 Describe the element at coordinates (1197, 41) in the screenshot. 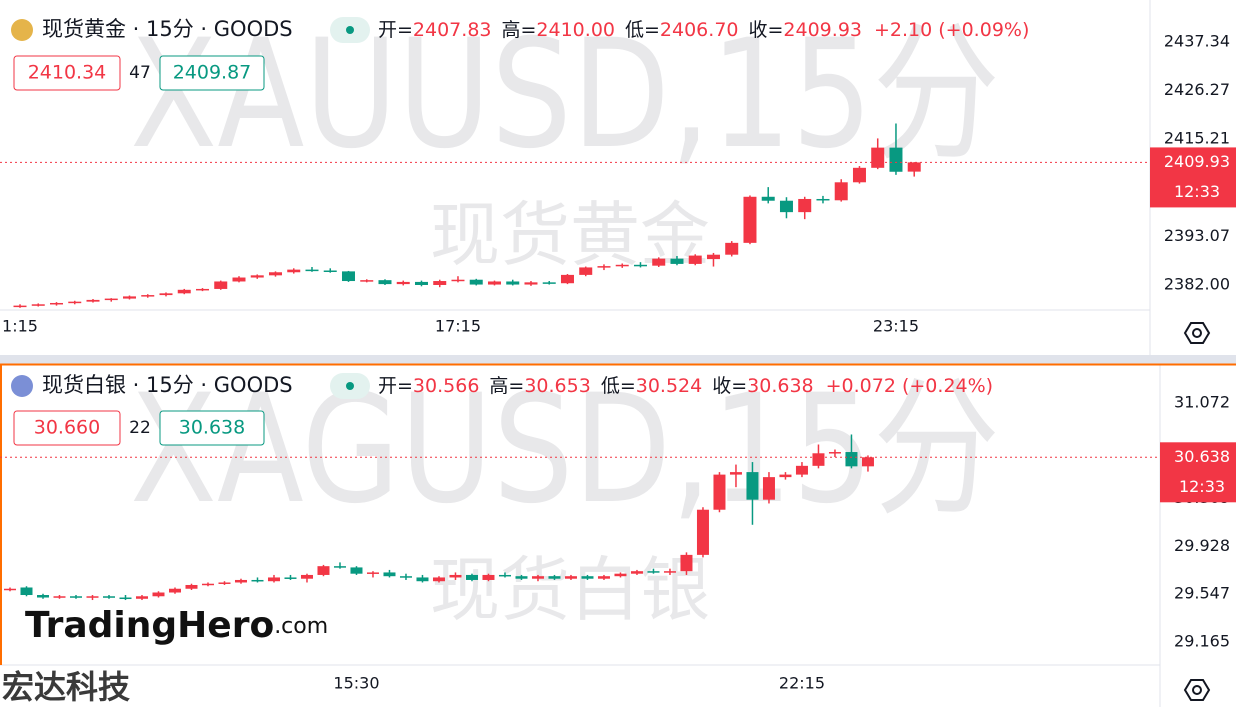

I see `y-tick-label: 2437.34` at that location.